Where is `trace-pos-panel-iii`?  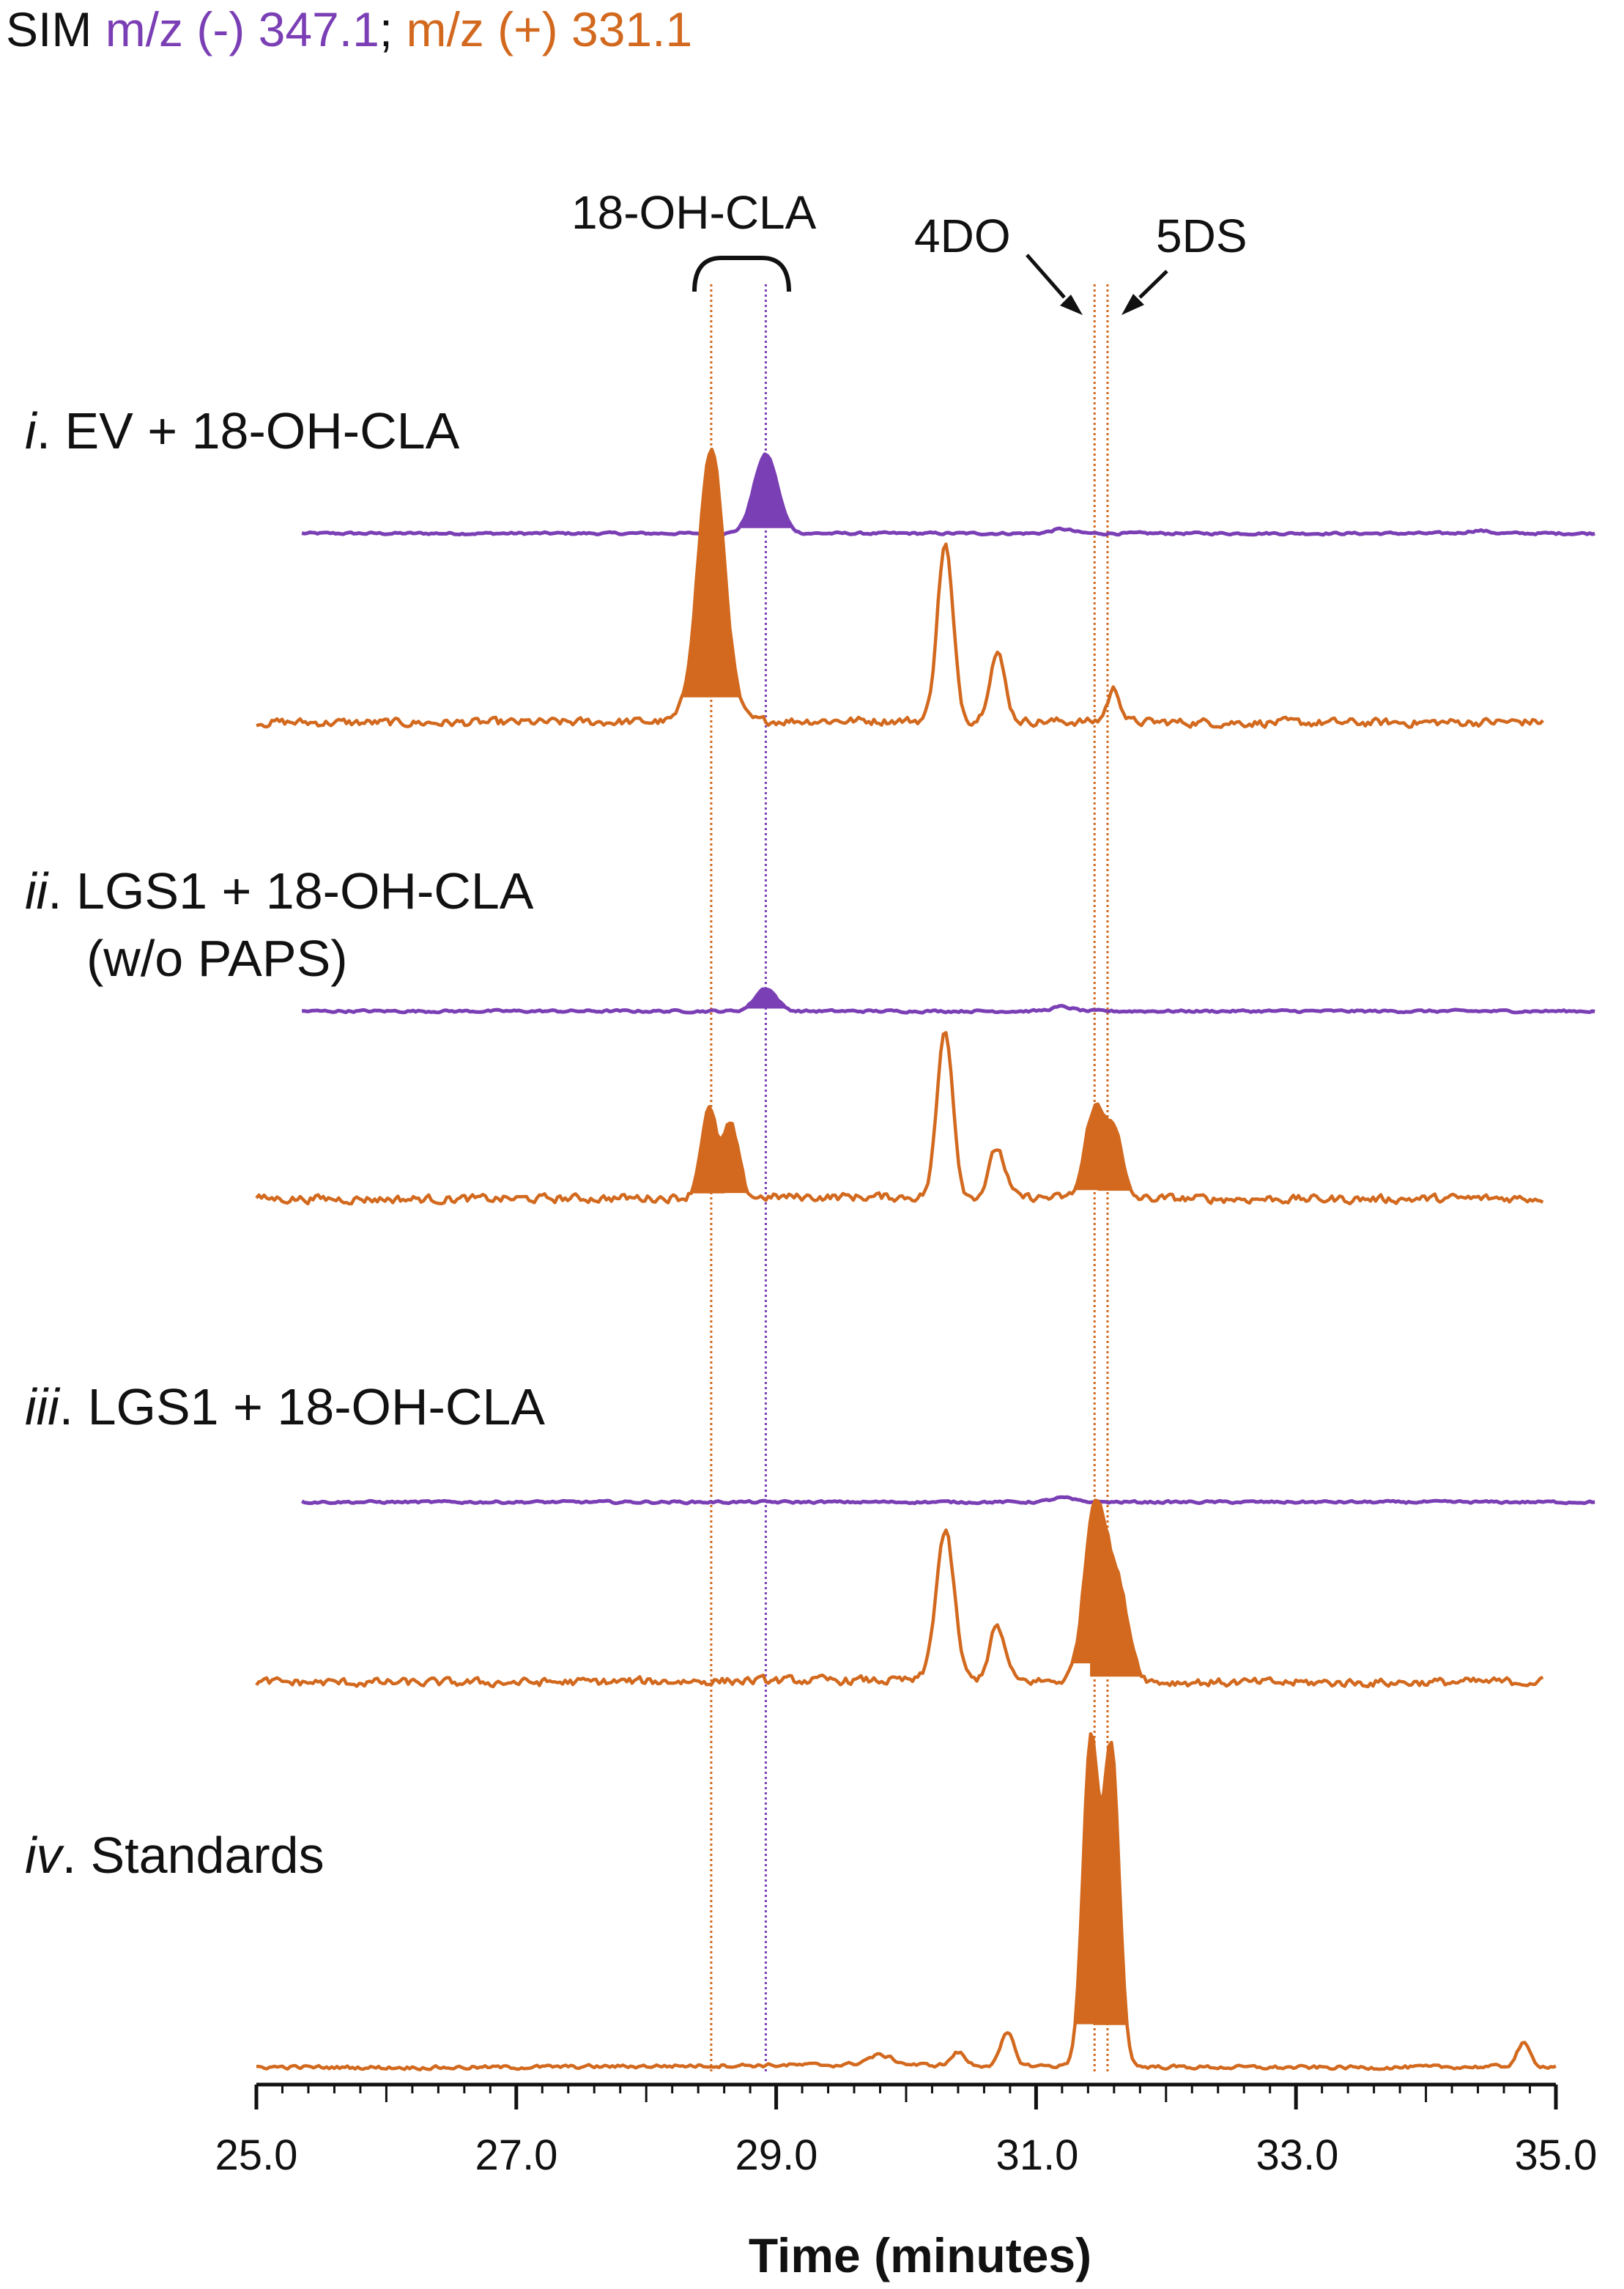
trace-pos-panel-iii is located at coordinates (900, 1593).